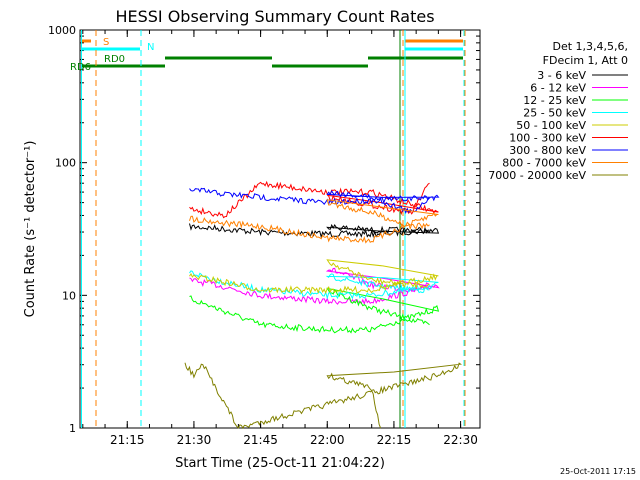 The image size is (640, 480). Describe the element at coordinates (72, 428) in the screenshot. I see `y-tick-label: 1` at that location.